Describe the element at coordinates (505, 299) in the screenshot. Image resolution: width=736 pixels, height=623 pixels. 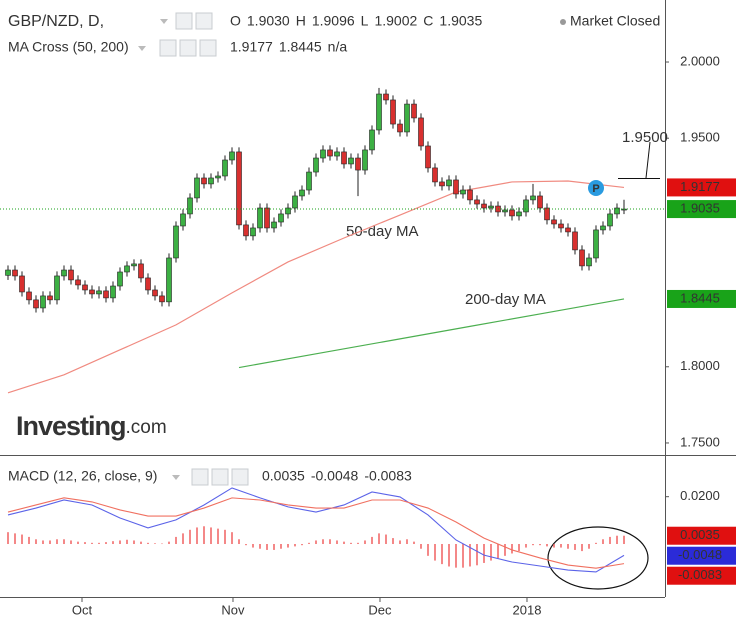
I see `ma200-annotation: 200-day MA` at that location.